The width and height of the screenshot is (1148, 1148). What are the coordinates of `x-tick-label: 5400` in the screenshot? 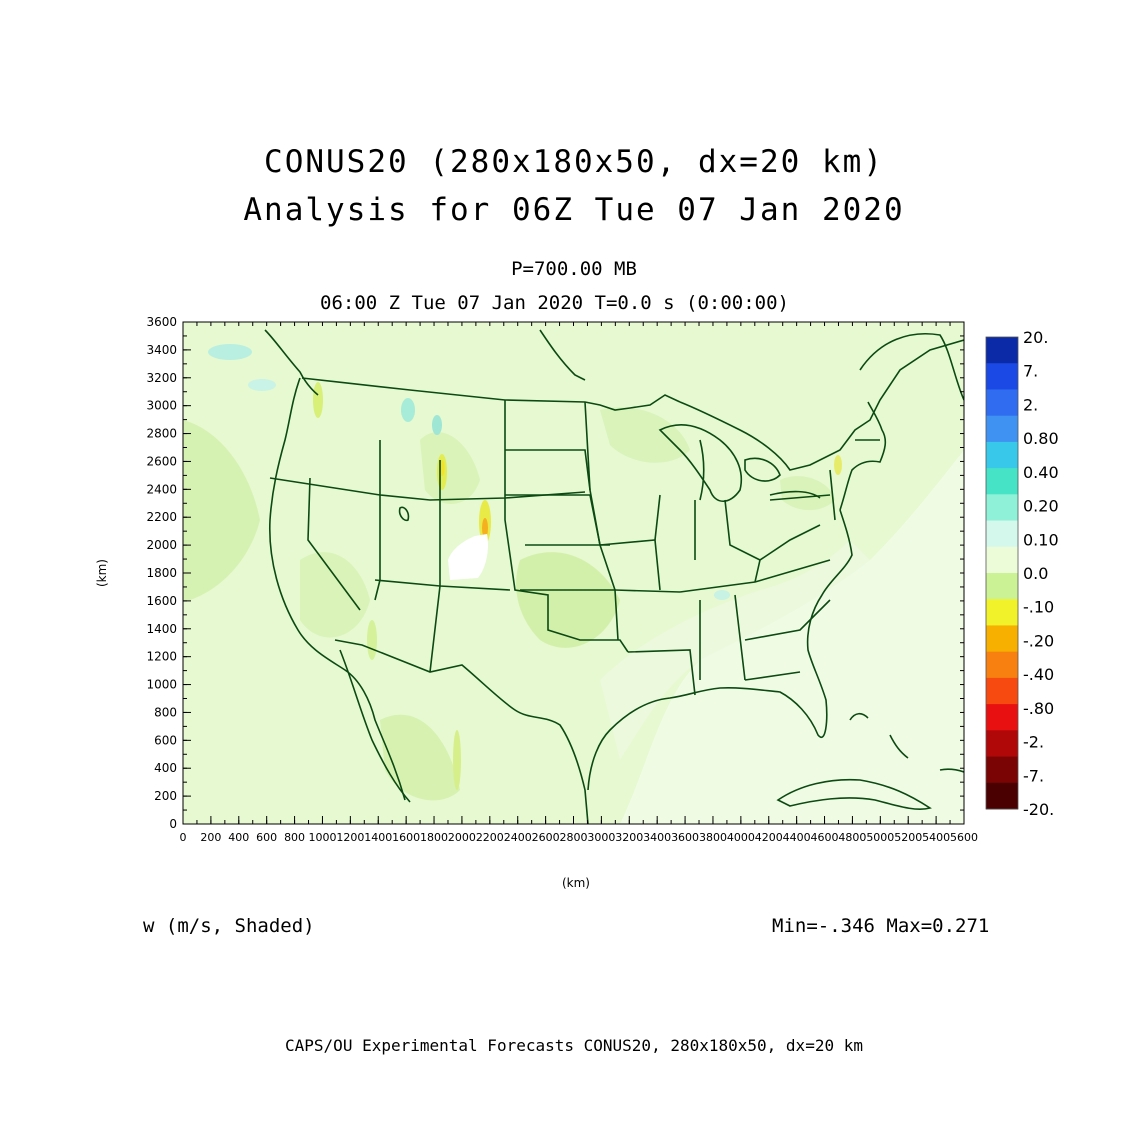 It's located at (936, 837).